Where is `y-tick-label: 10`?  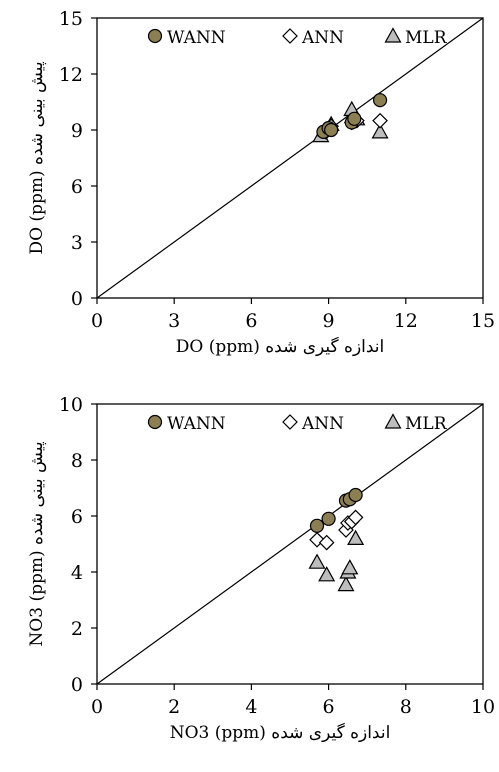
y-tick-label: 10 is located at coordinates (71, 405).